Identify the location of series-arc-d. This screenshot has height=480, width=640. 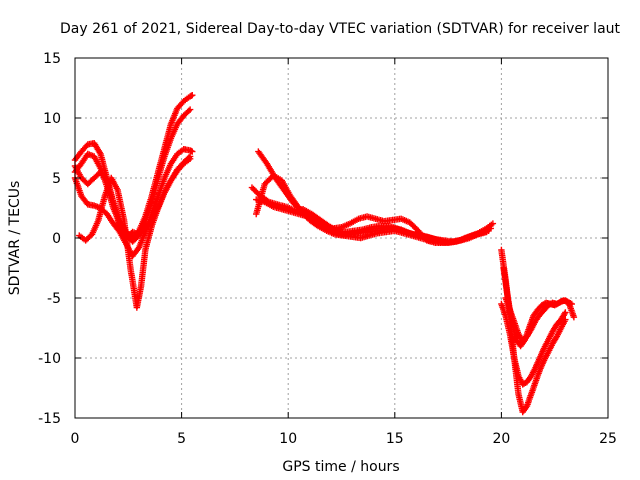
(135, 233).